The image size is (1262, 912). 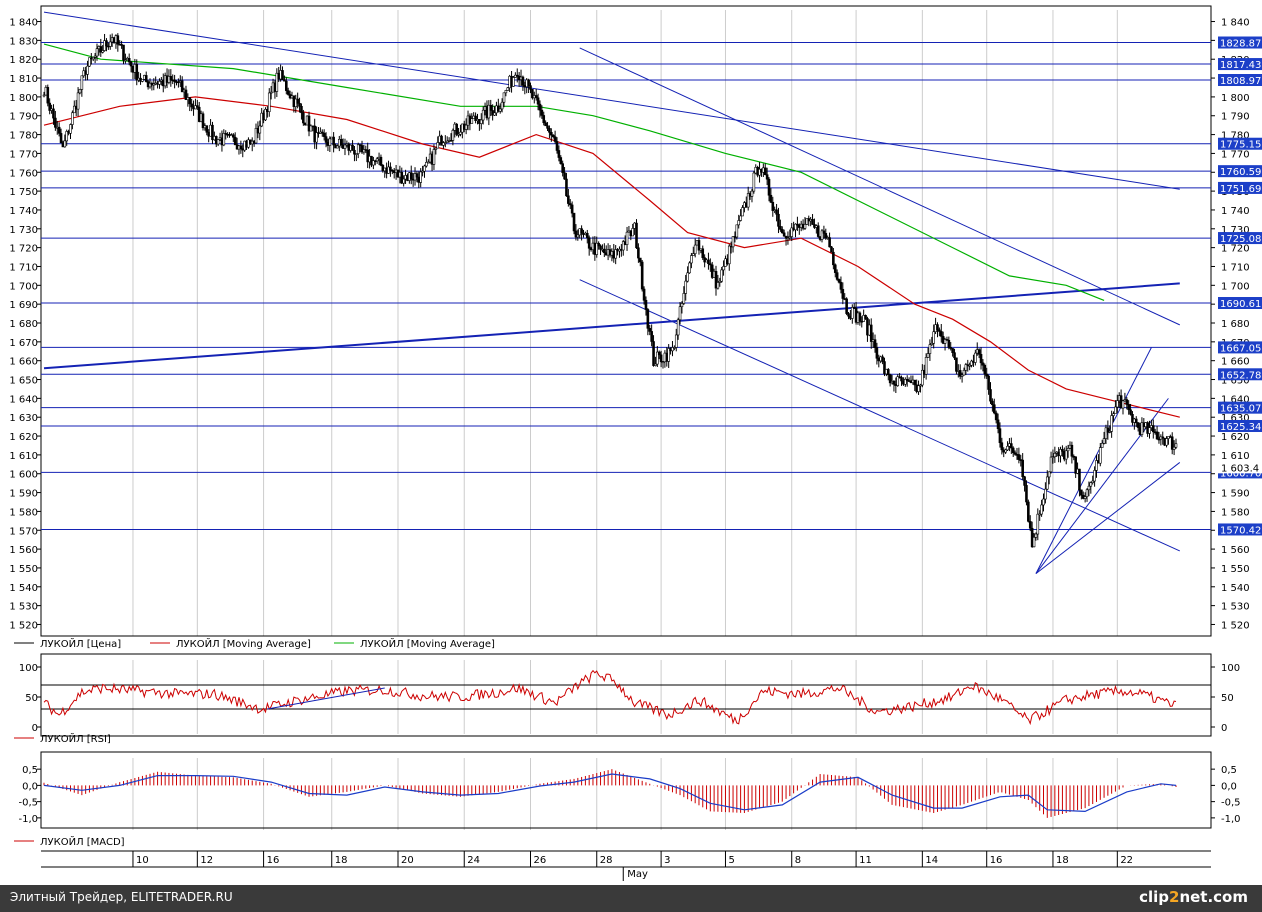 What do you see at coordinates (1240, 65) in the screenshot?
I see `level-label: 1817.43` at bounding box center [1240, 65].